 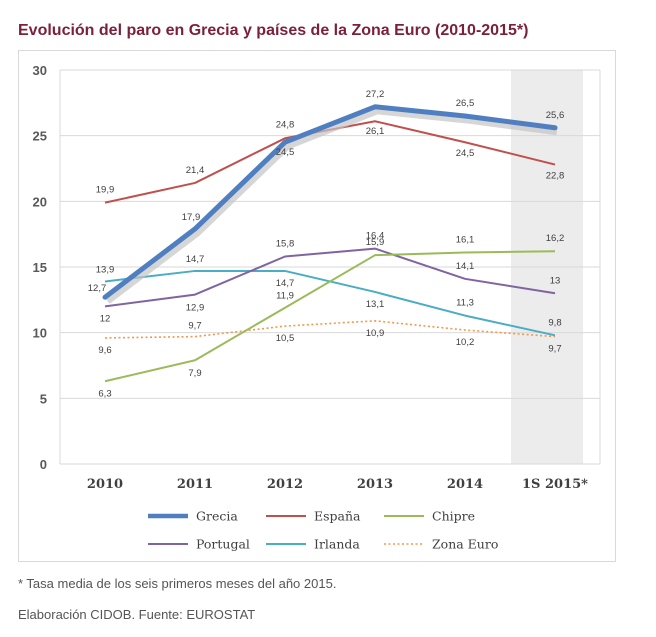 I want to click on data-label: 26,1, so click(x=375, y=131).